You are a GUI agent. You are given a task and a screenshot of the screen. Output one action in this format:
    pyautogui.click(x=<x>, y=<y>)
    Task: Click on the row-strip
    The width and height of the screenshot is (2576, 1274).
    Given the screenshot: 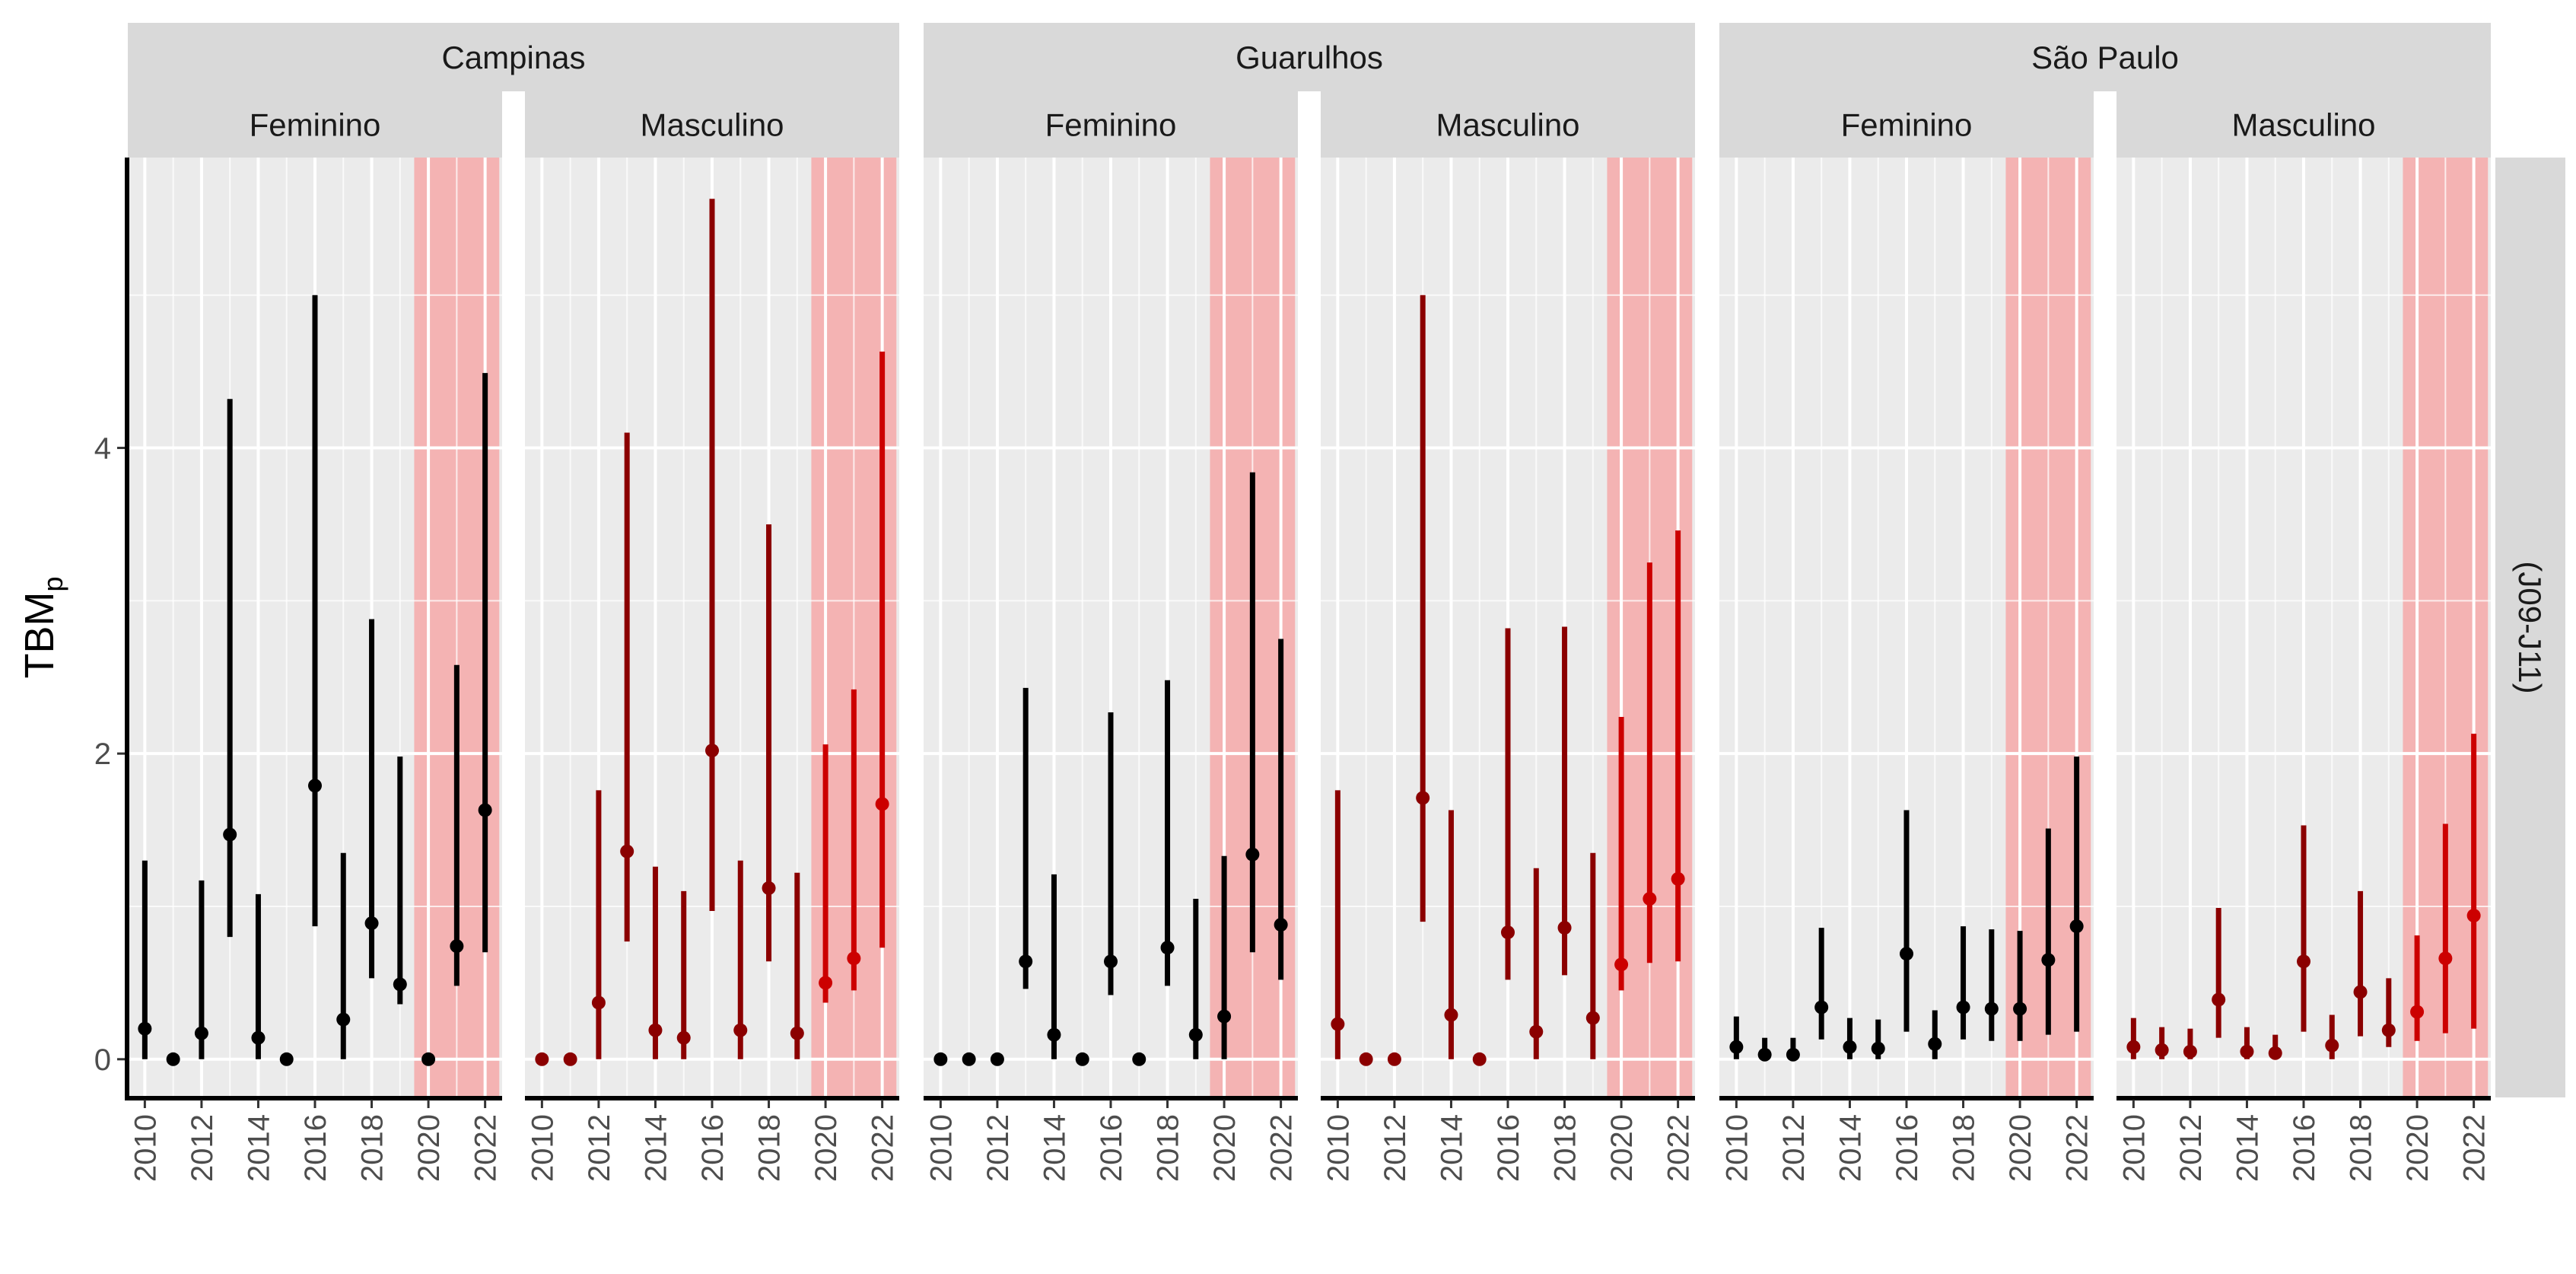 What is the action you would take?
    pyautogui.click(x=2530, y=627)
    